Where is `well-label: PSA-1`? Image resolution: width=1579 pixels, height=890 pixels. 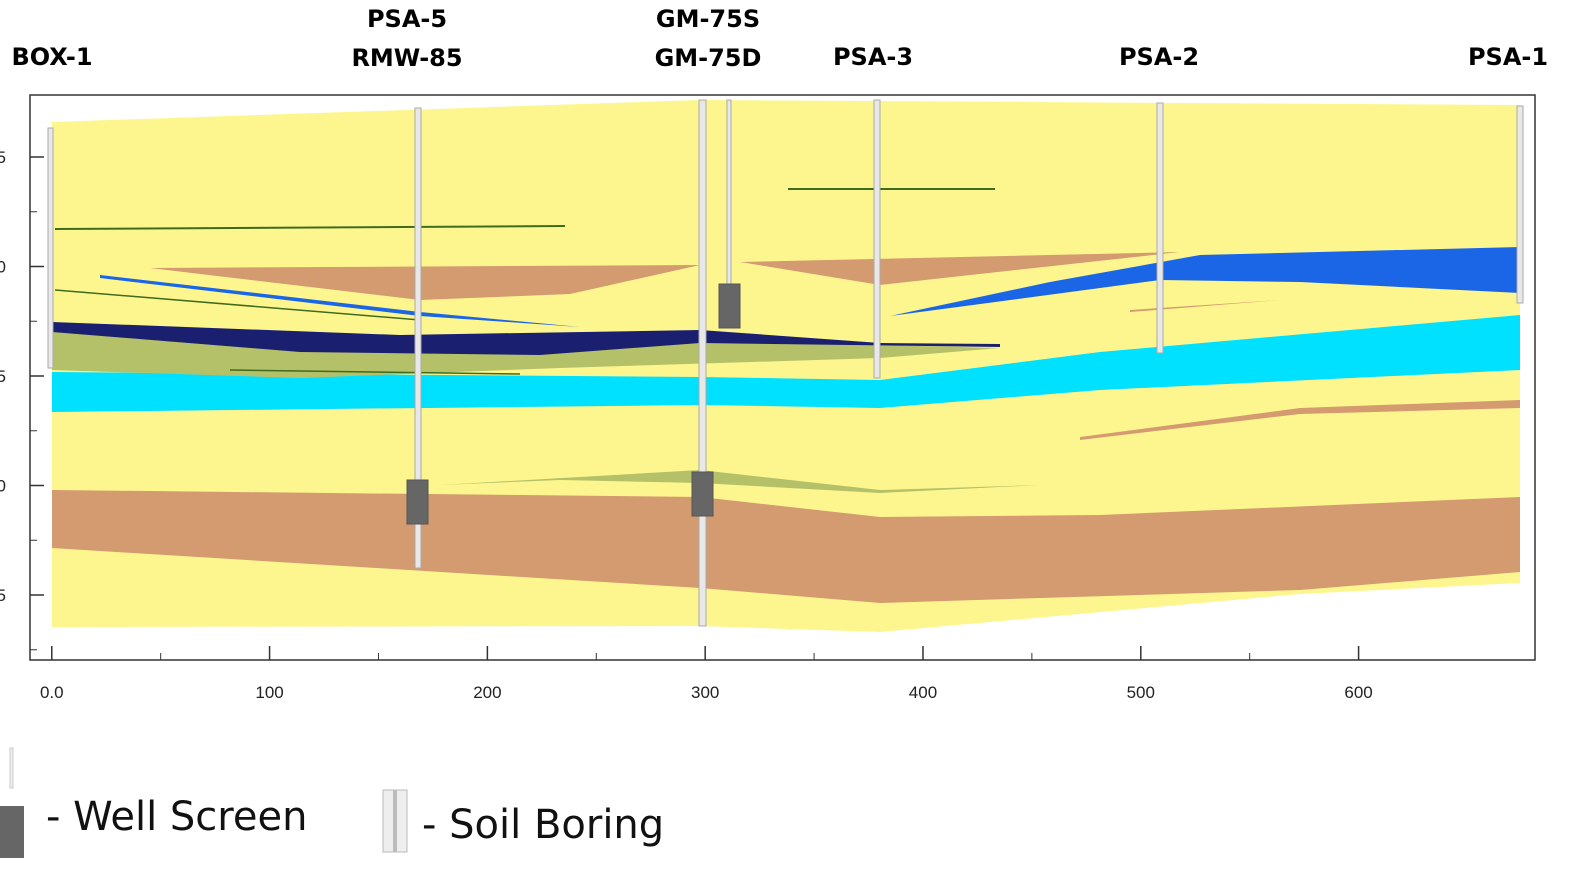
well-label: PSA-1 is located at coordinates (1508, 57).